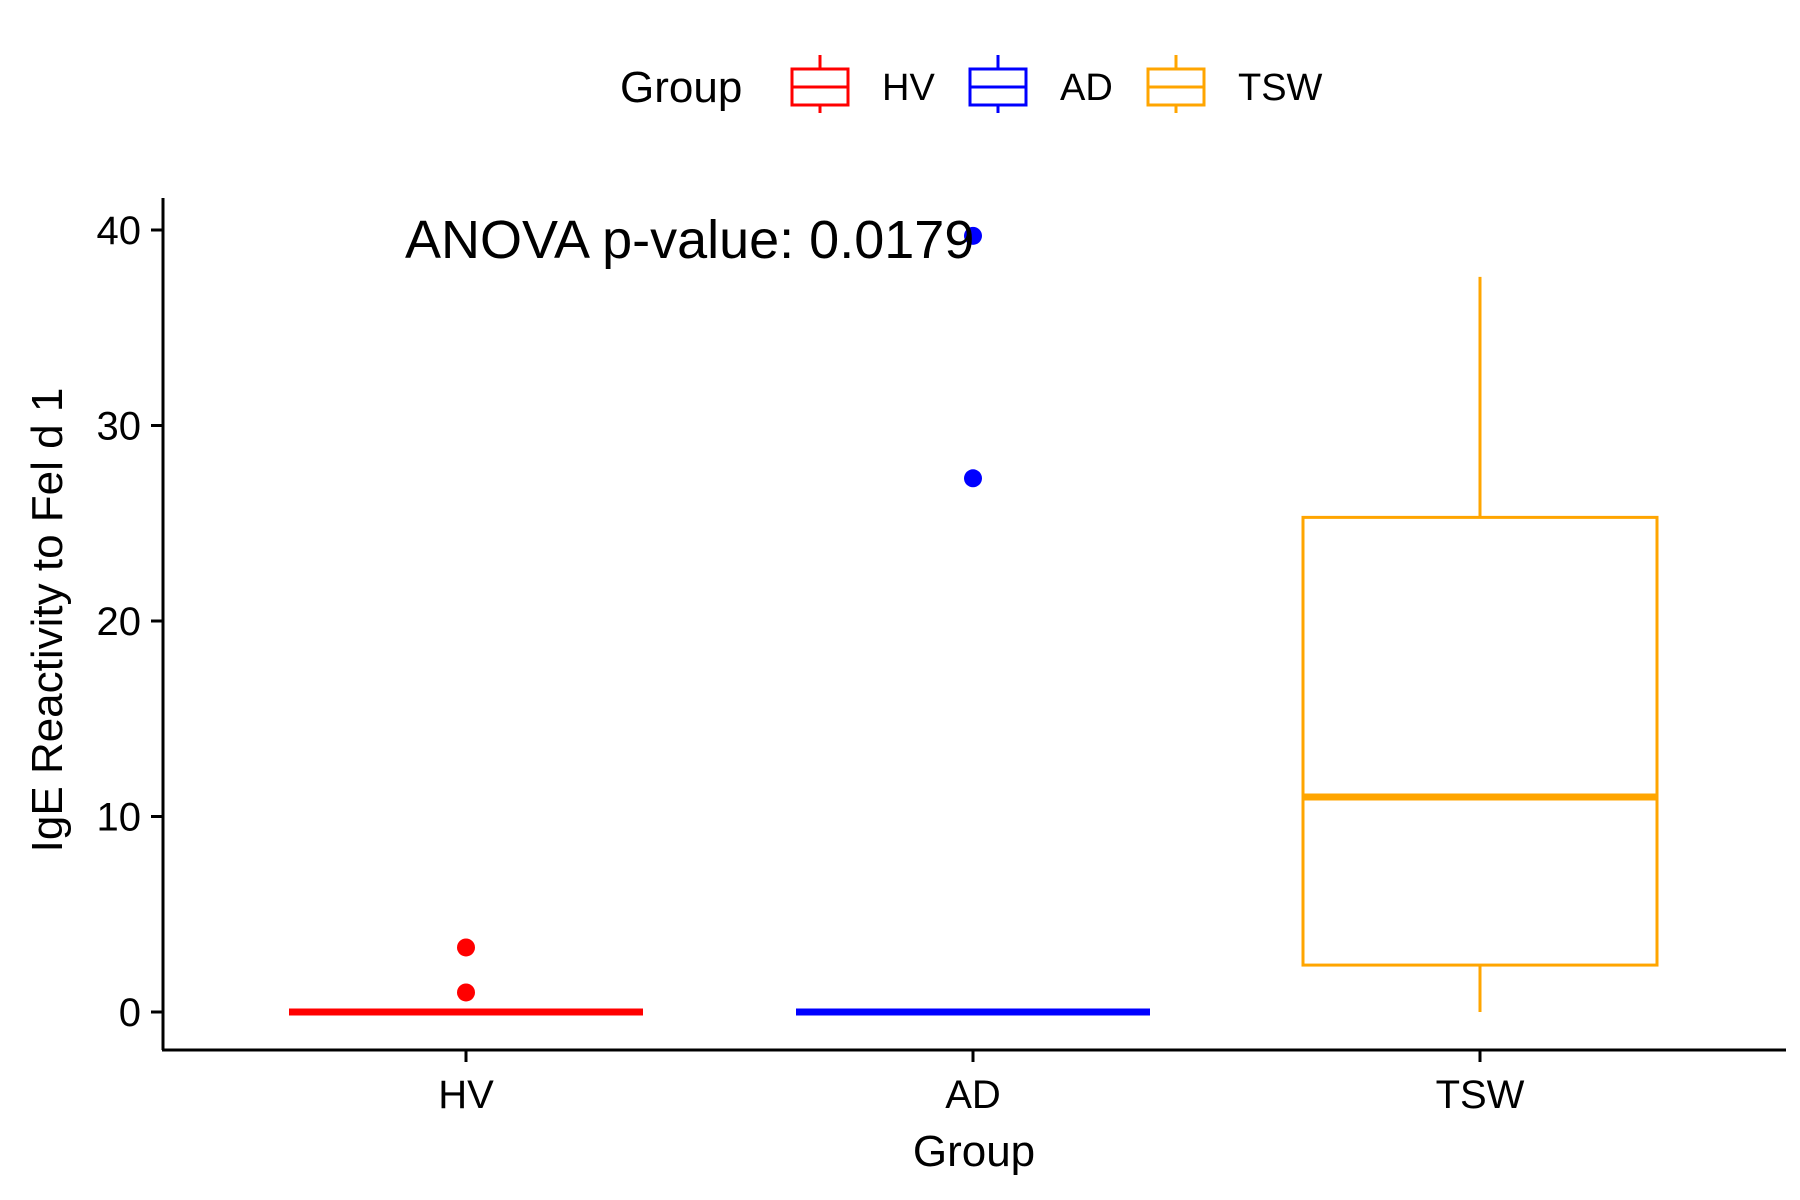 The height and width of the screenshot is (1200, 1800). What do you see at coordinates (1480, 1095) in the screenshot?
I see `x-tick-label-tsw: TSW` at bounding box center [1480, 1095].